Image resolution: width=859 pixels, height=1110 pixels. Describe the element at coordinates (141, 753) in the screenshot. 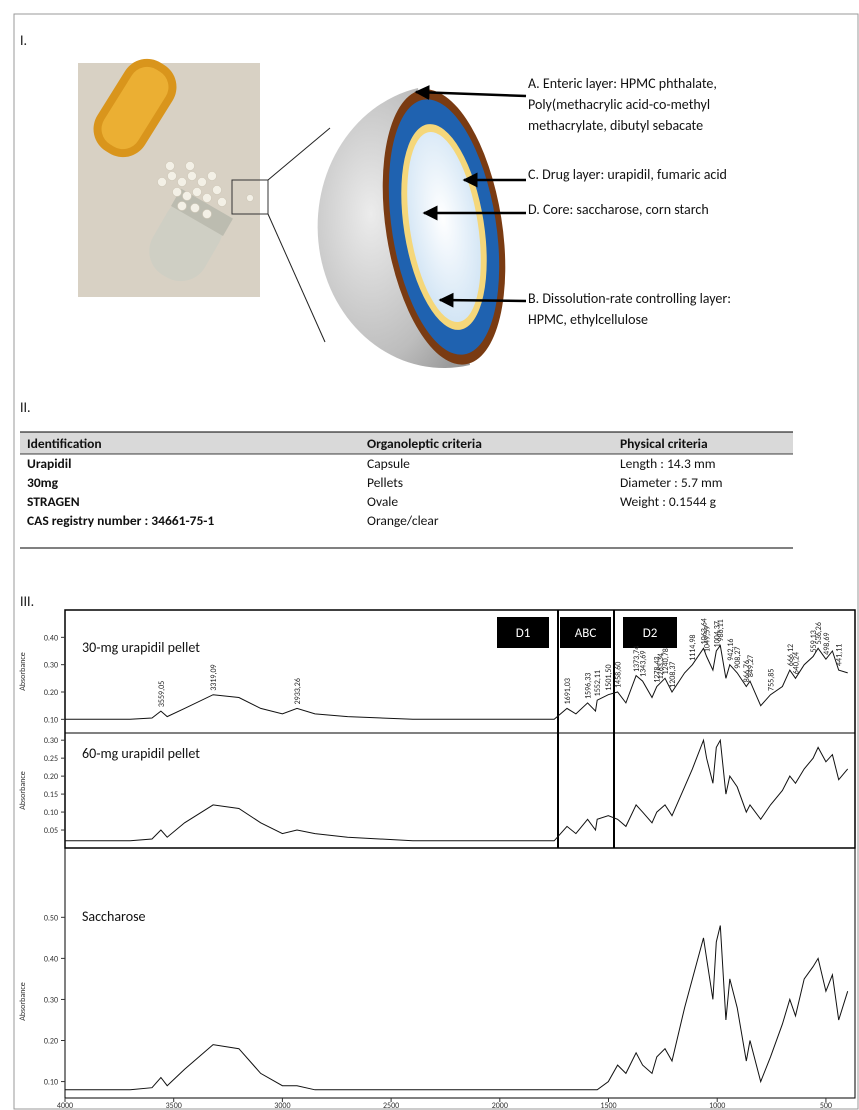

I see `panel-title: 60-mg urapidil pellet` at that location.